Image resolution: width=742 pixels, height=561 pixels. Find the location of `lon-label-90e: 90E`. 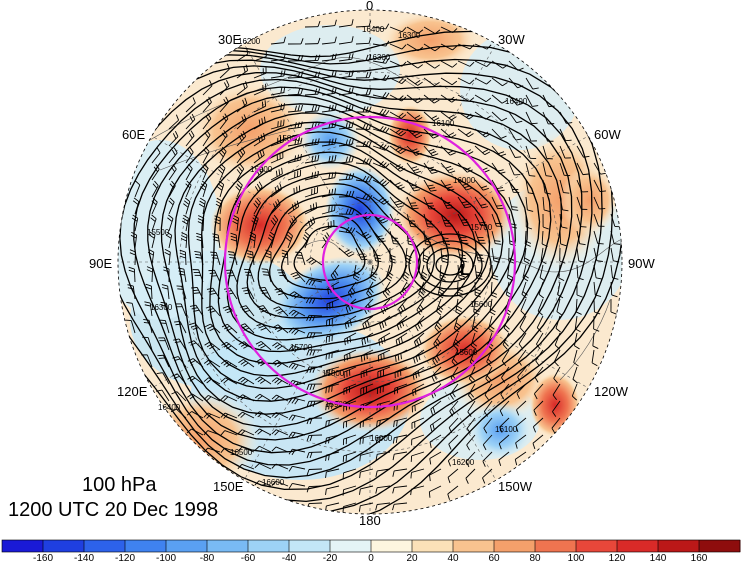

lon-label-90e: 90E is located at coordinates (100, 263).